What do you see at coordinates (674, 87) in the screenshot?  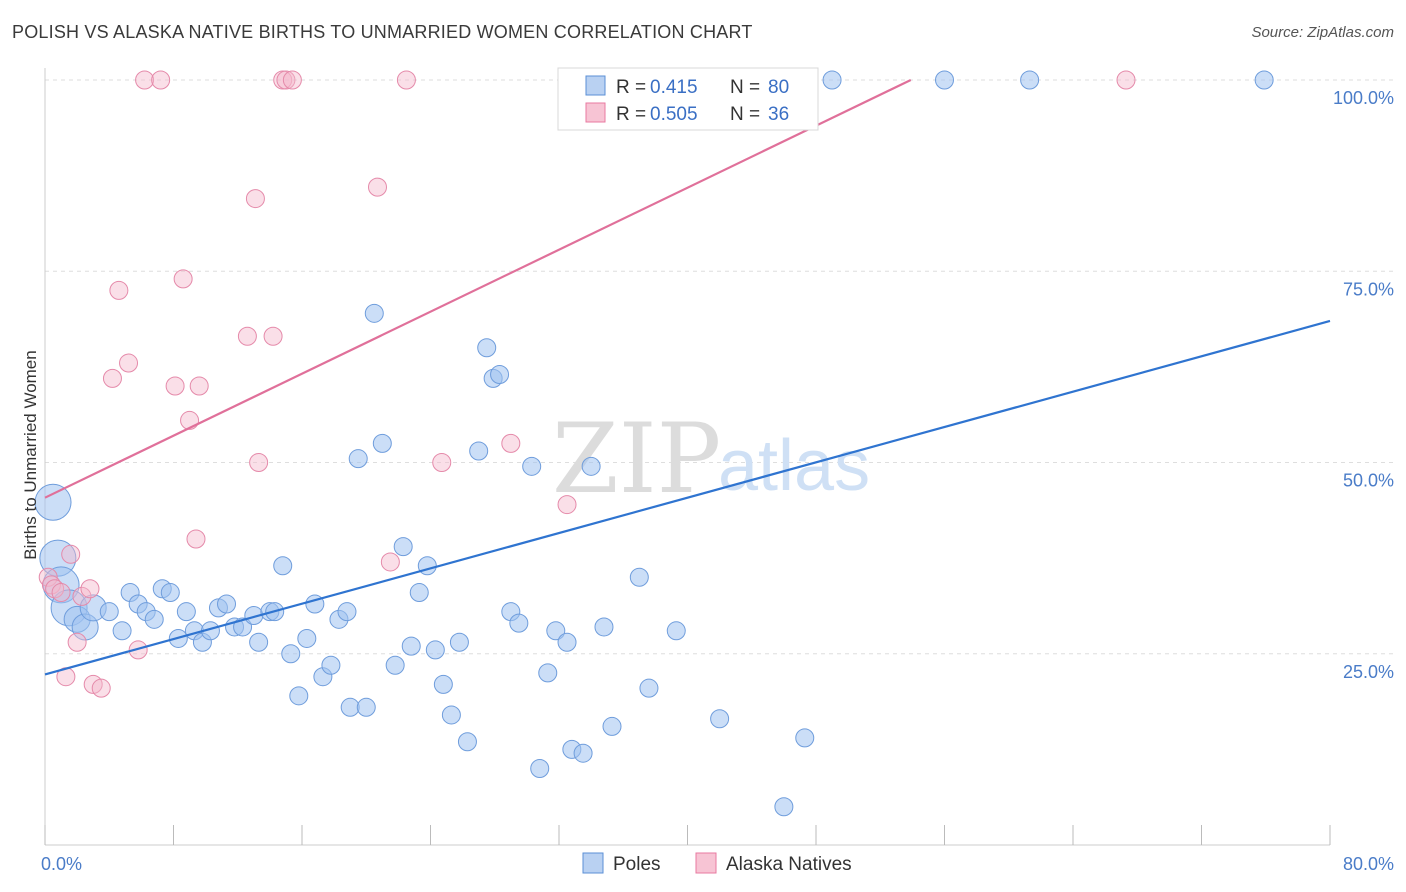 I see `legend-r-value-poles: 0.415` at bounding box center [674, 87].